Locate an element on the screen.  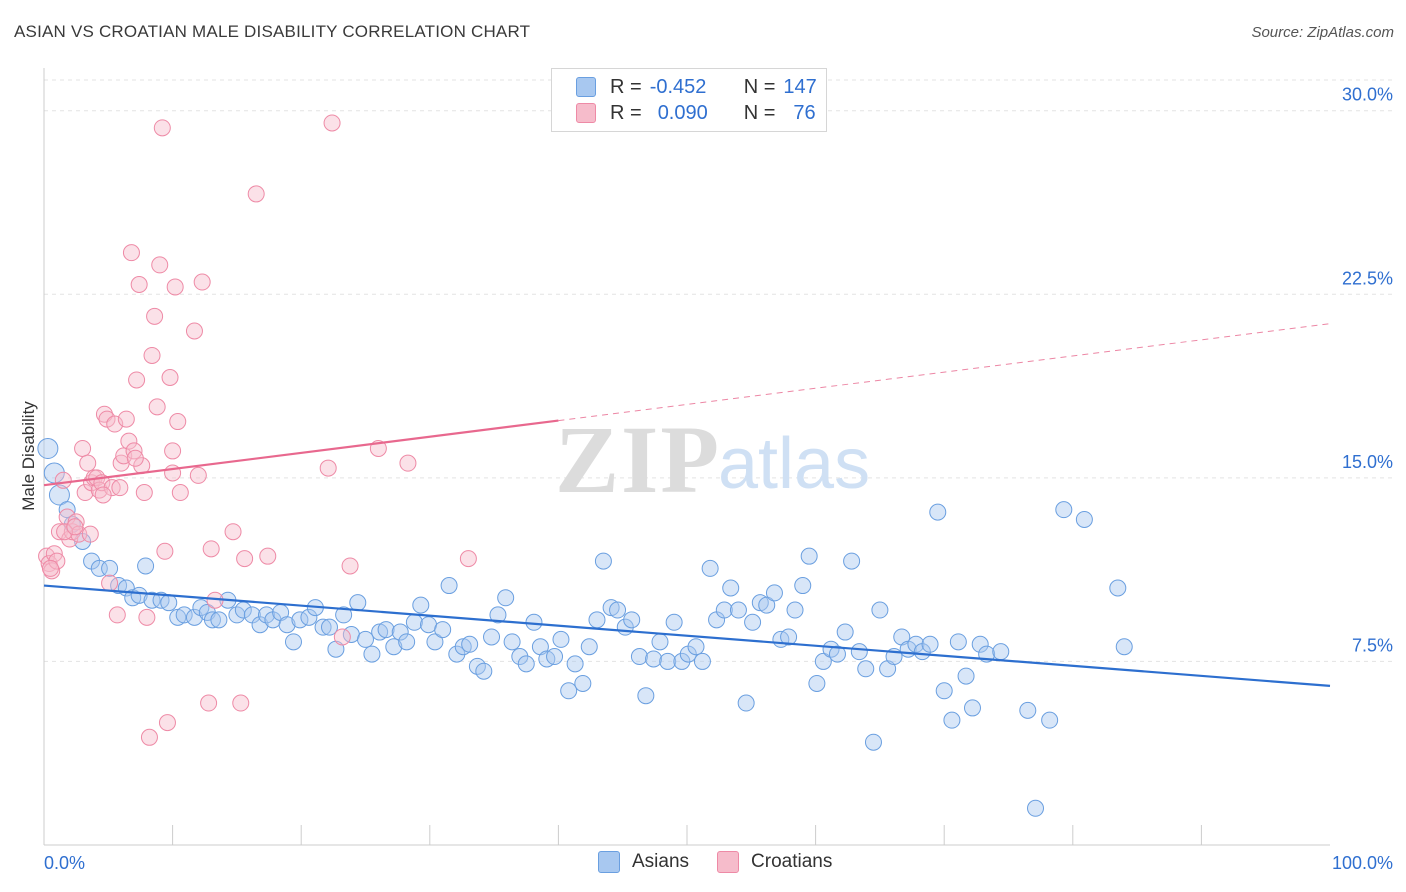
legend-n-value: 76 is located at coordinates (804, 112).